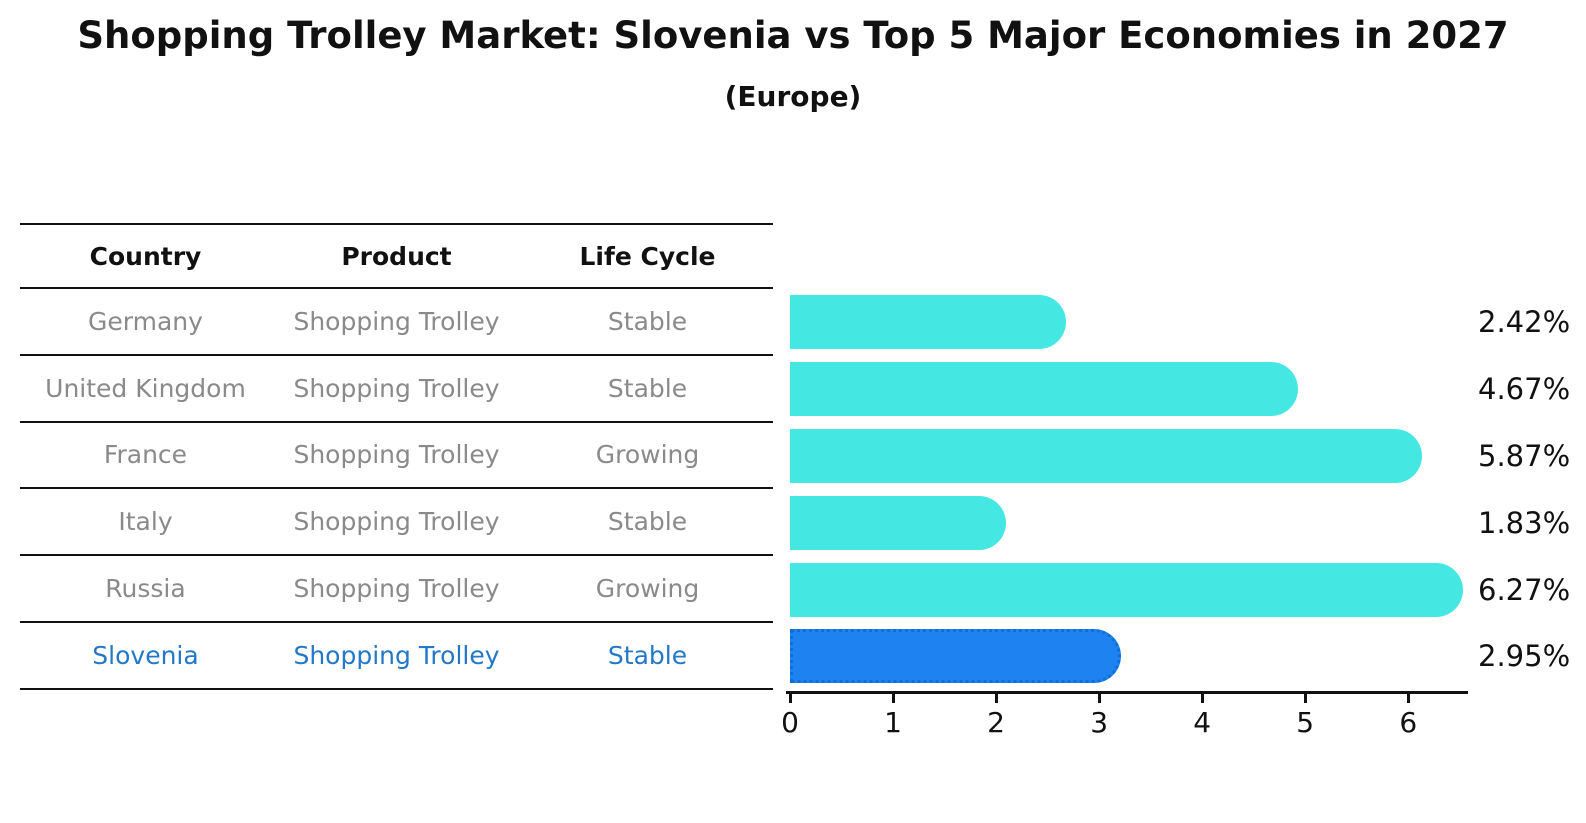  What do you see at coordinates (145, 388) in the screenshot?
I see `country-cell: United Kingdom` at bounding box center [145, 388].